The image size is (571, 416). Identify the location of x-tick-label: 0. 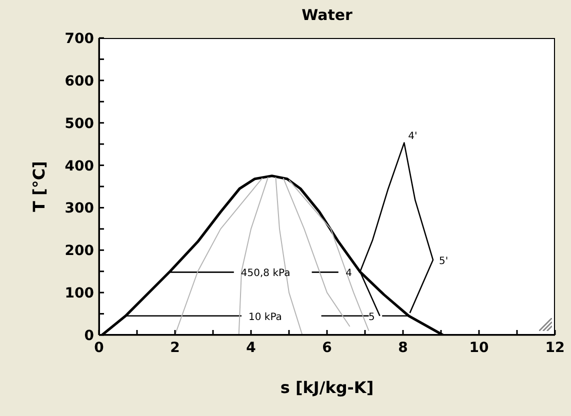
(99, 348).